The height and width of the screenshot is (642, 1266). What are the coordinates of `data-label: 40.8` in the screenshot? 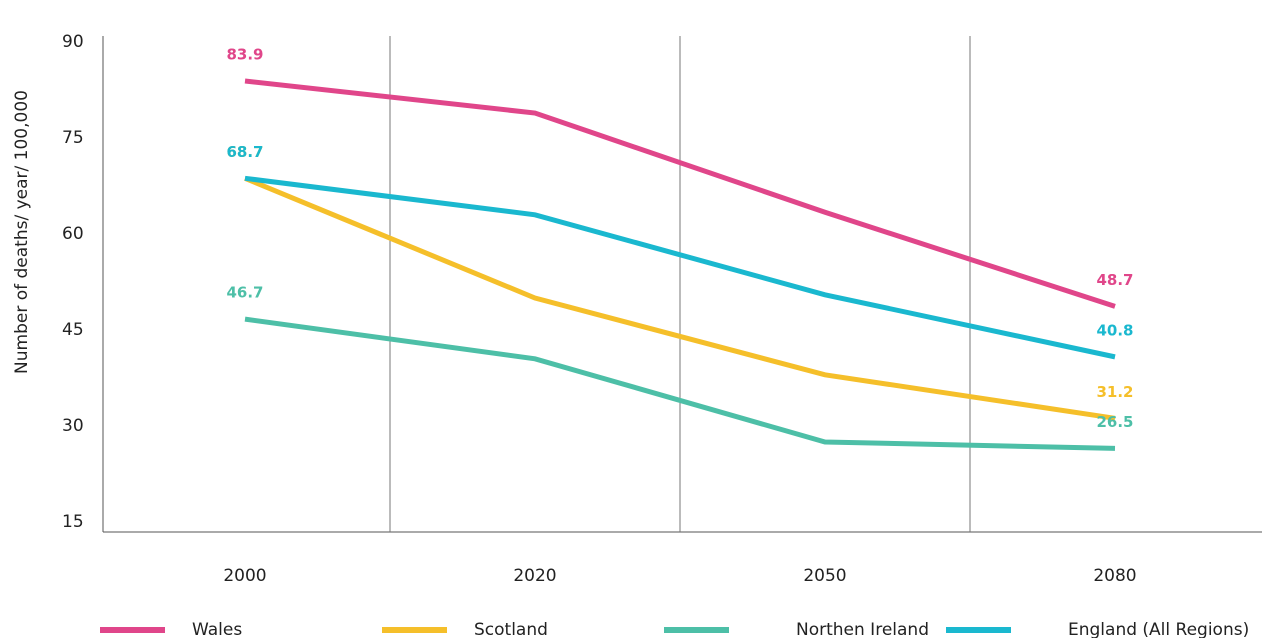 It's located at (1114, 330).